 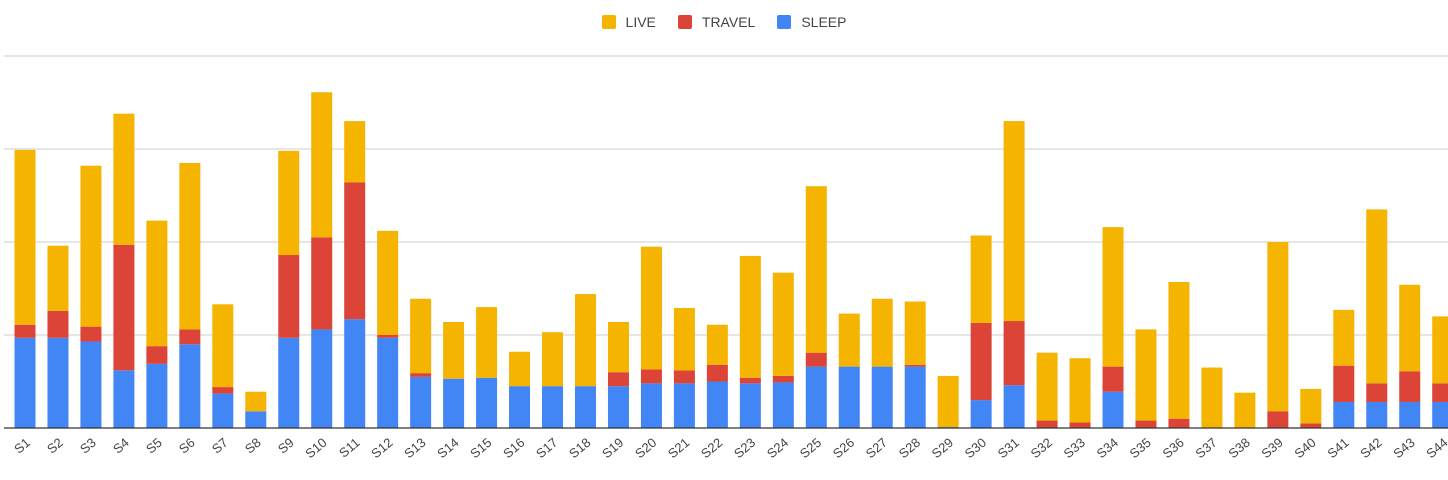 What do you see at coordinates (942, 448) in the screenshot?
I see `x-tick-label-s29: S29` at bounding box center [942, 448].